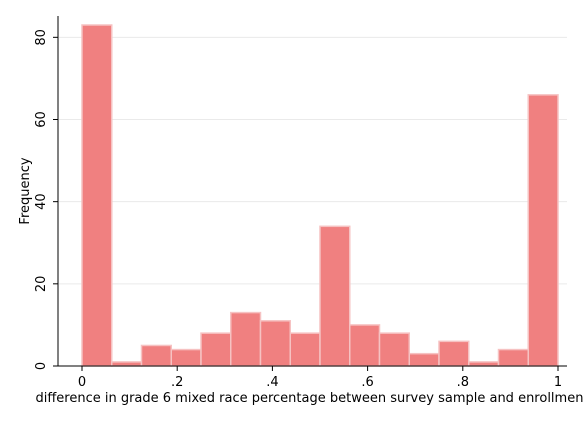 The width and height of the screenshot is (583, 424). What do you see at coordinates (41, 366) in the screenshot?
I see `y-tick-label: 0` at bounding box center [41, 366].